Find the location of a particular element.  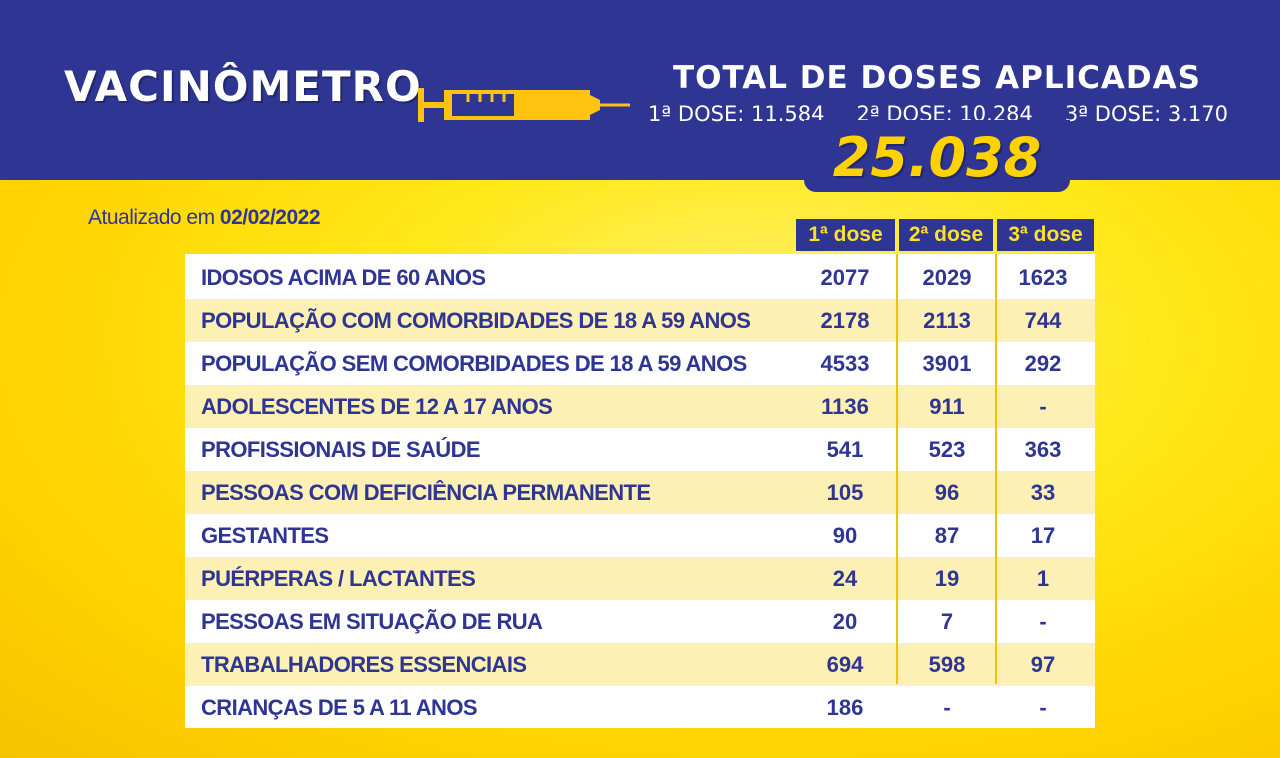

row-value-d1: 186 is located at coordinates (845, 707).